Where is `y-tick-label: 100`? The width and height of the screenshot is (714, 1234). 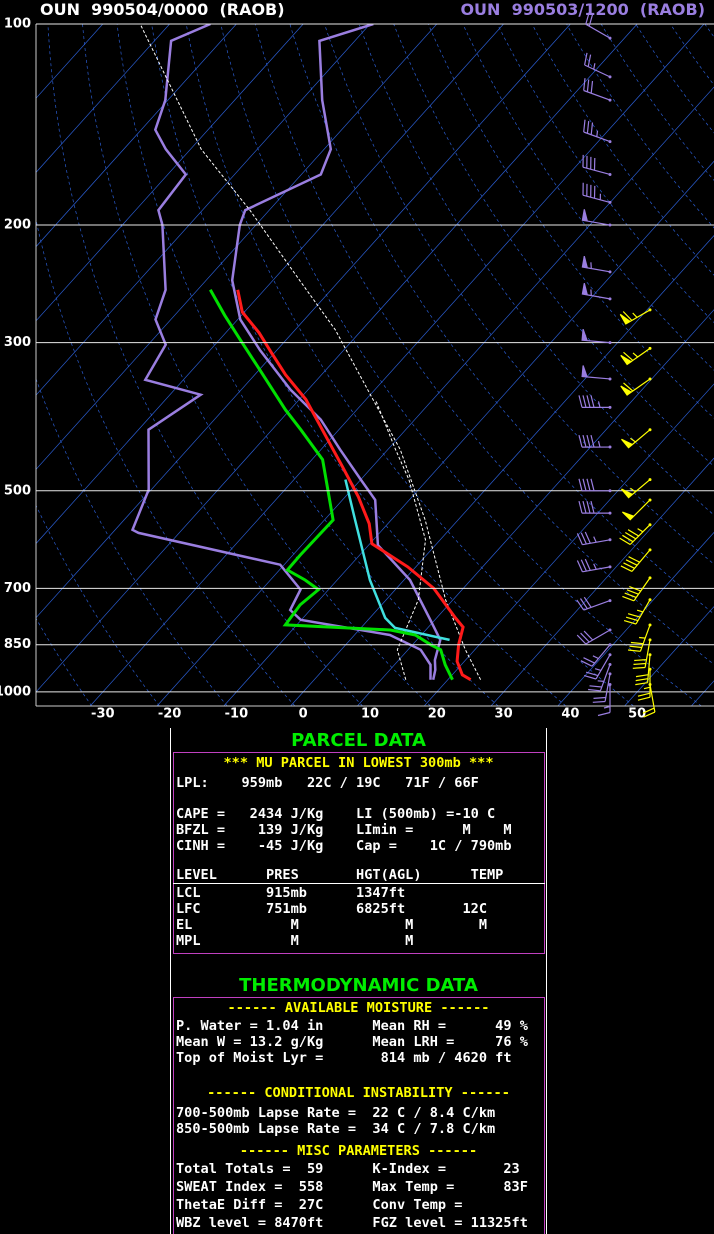
y-tick-label: 100 is located at coordinates (17, 24).